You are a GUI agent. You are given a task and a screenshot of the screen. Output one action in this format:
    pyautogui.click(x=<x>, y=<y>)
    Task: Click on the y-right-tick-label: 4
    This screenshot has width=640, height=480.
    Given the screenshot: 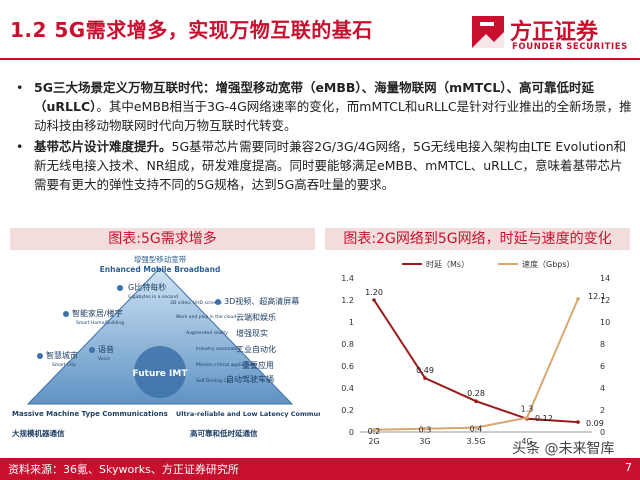 What is the action you would take?
    pyautogui.click(x=602, y=388)
    